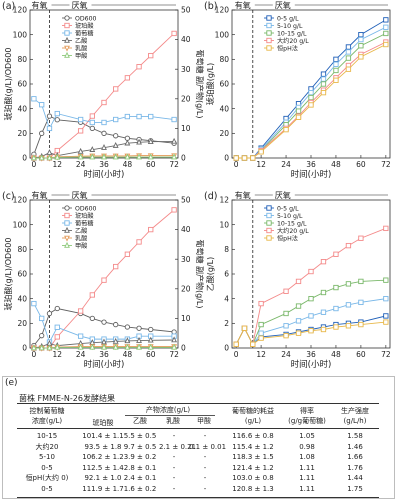 This screenshot has height=502, width=400. Describe the element at coordinates (222, 10) in the screenshot. I see `y-tick-label: 120` at that location.